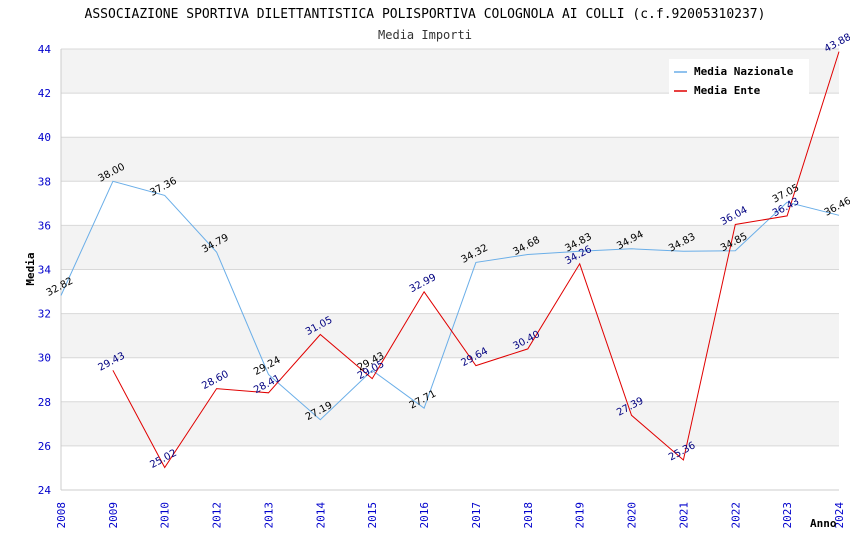 The image size is (850, 550). Describe the element at coordinates (580, 515) in the screenshot. I see `x-tick-label: 2019` at that location.